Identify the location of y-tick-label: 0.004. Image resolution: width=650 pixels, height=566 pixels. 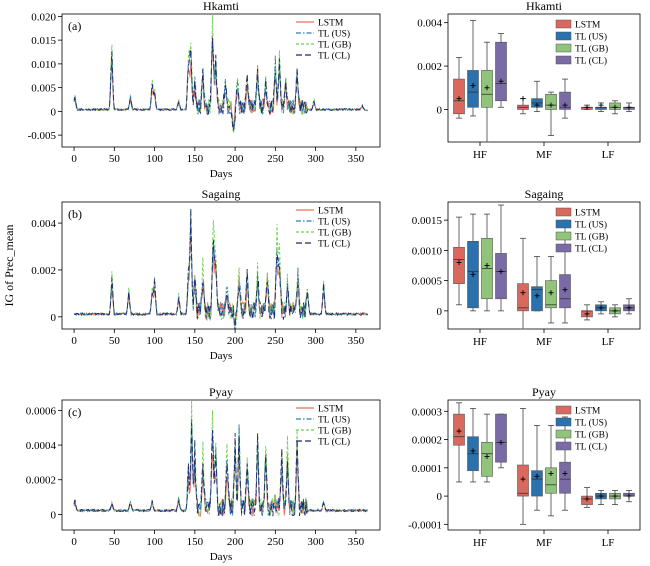
(43, 224).